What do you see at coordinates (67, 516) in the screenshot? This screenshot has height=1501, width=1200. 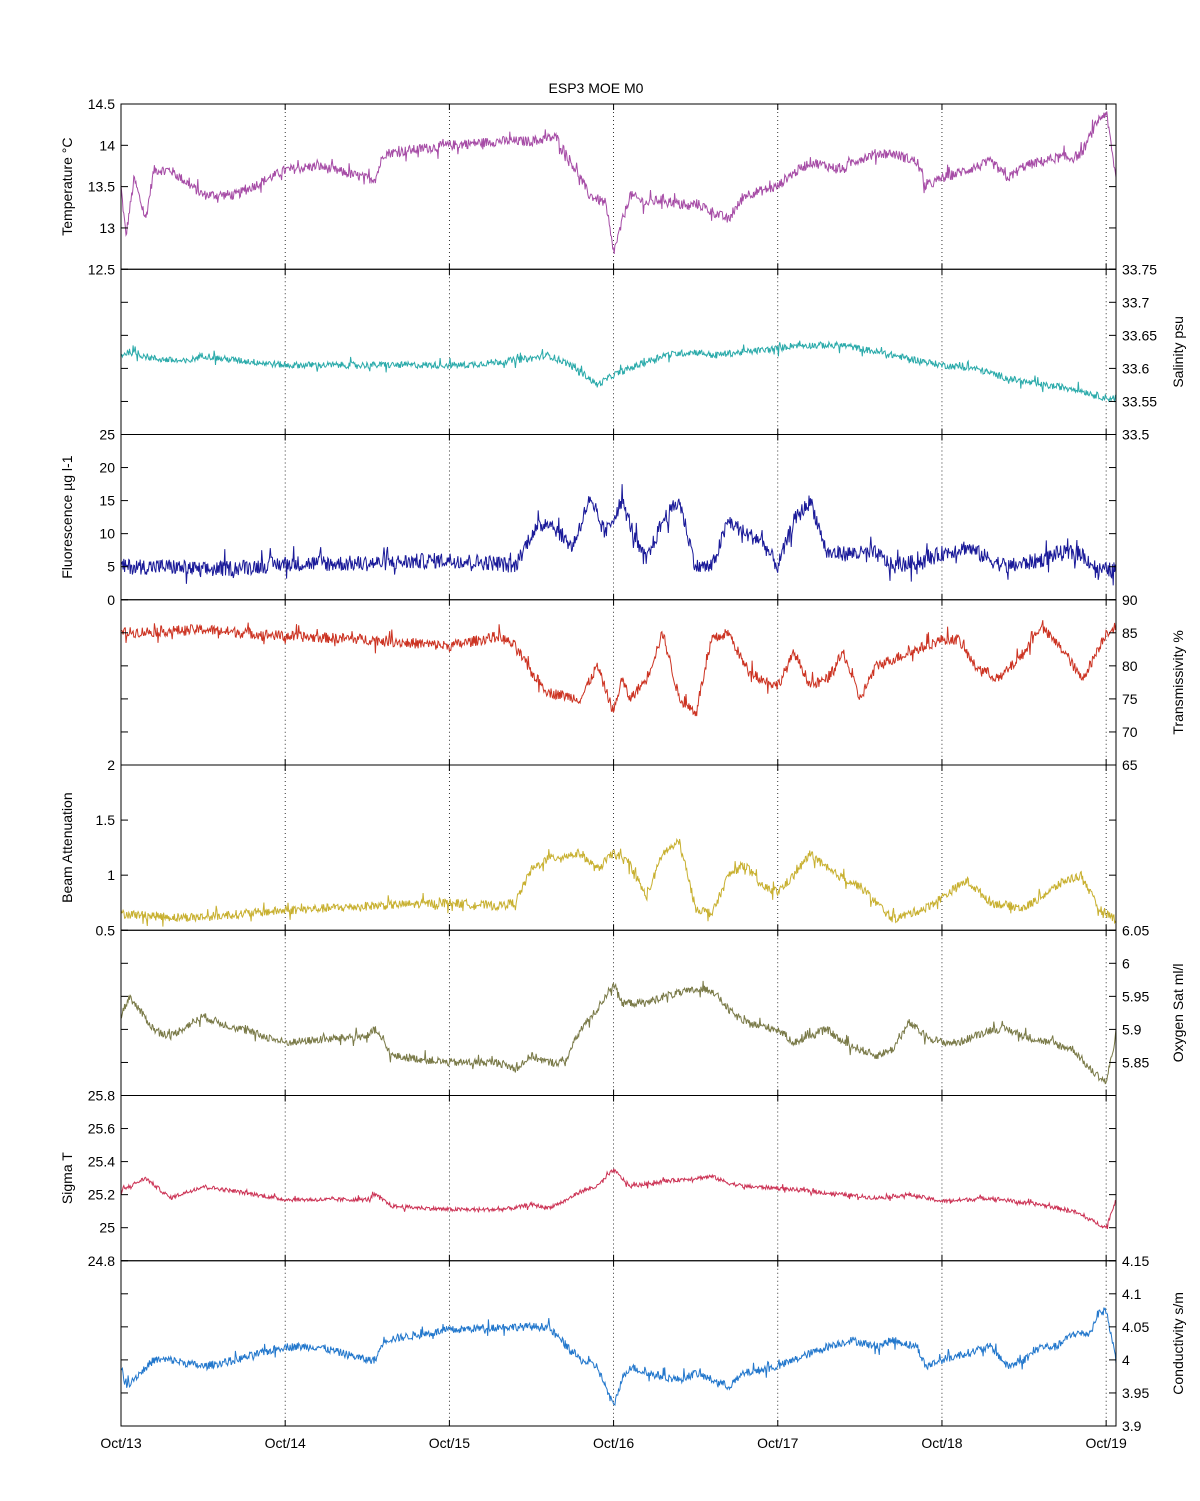 I see `y-axis-label-fluorescence: Fluorescence µg l-1` at bounding box center [67, 516].